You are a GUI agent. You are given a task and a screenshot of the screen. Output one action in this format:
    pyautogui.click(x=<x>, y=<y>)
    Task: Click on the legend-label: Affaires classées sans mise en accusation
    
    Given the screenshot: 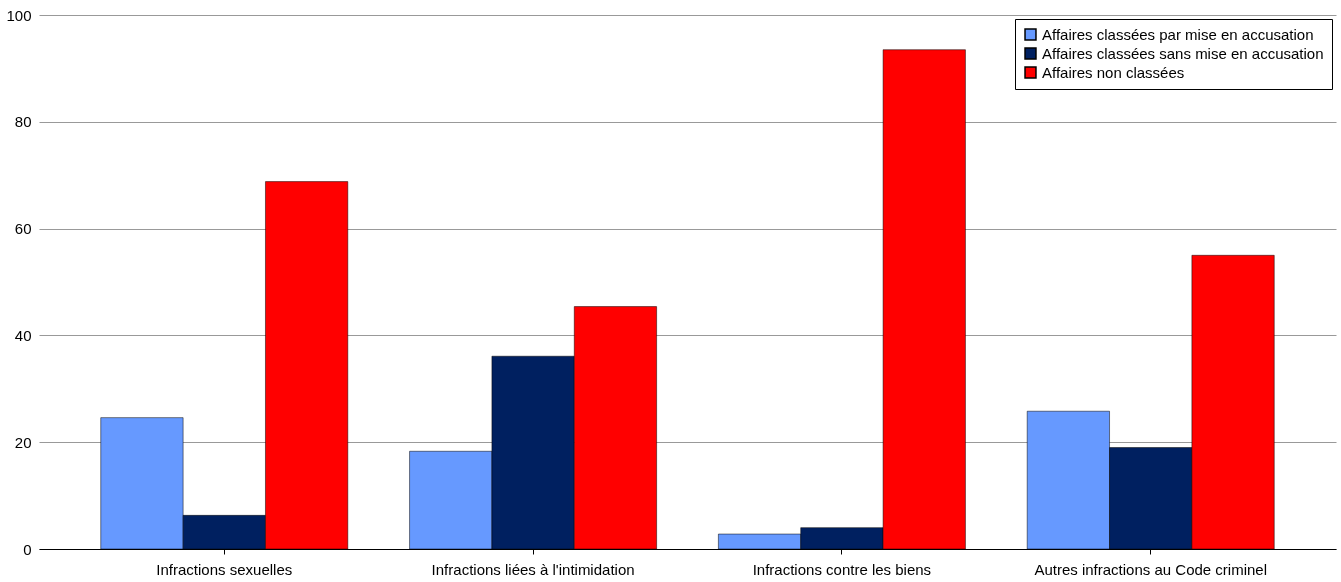 What is the action you would take?
    pyautogui.click(x=1183, y=53)
    